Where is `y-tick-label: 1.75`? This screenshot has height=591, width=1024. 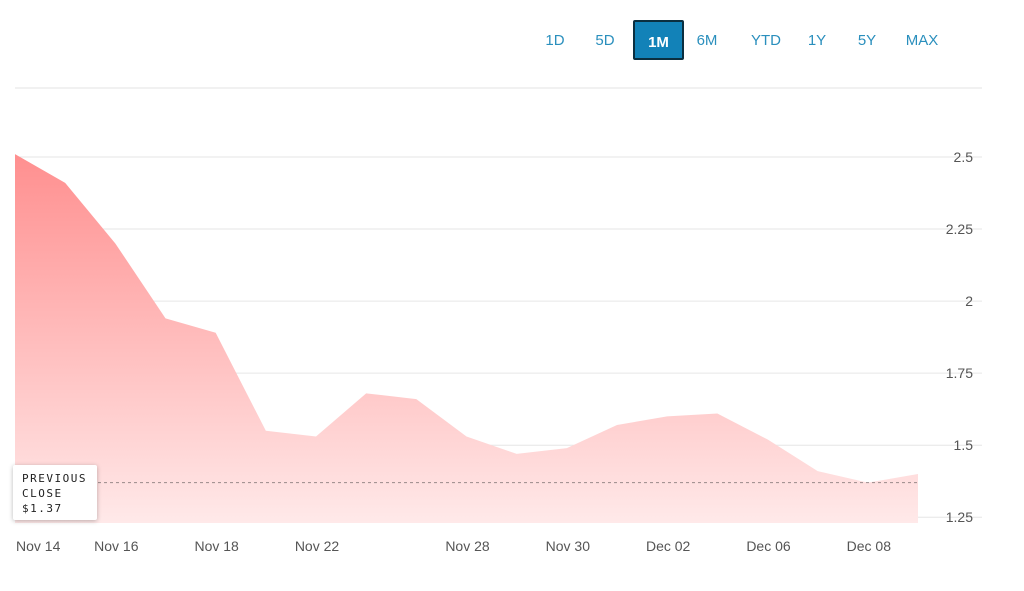
y-tick-label: 1.75 is located at coordinates (959, 373).